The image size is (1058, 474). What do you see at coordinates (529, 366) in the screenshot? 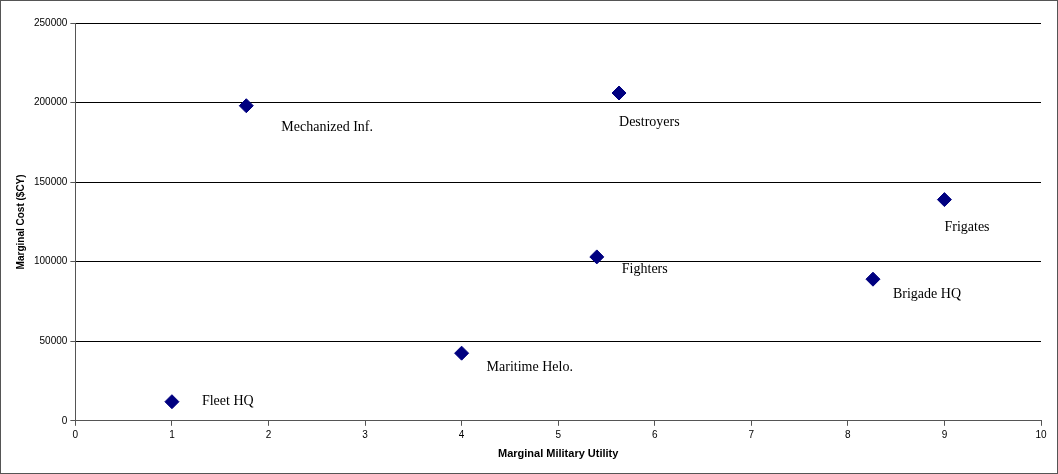
I see `annotation: Maritime Helo.` at bounding box center [529, 366].